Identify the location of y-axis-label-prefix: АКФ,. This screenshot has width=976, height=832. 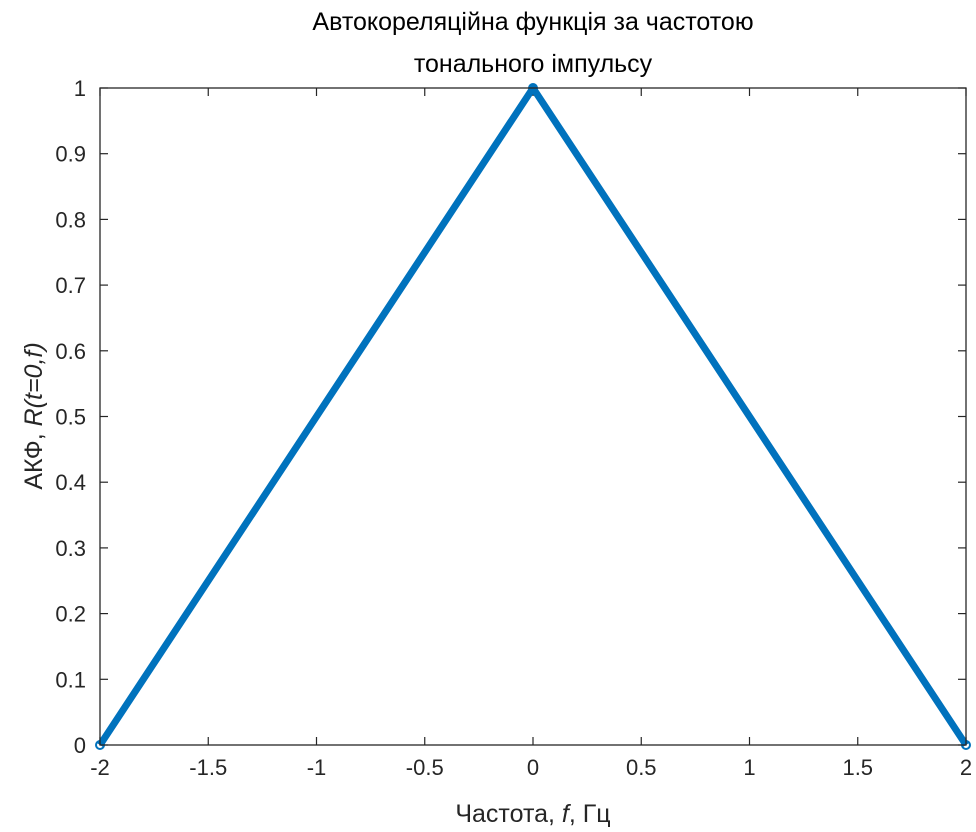
(34, 457).